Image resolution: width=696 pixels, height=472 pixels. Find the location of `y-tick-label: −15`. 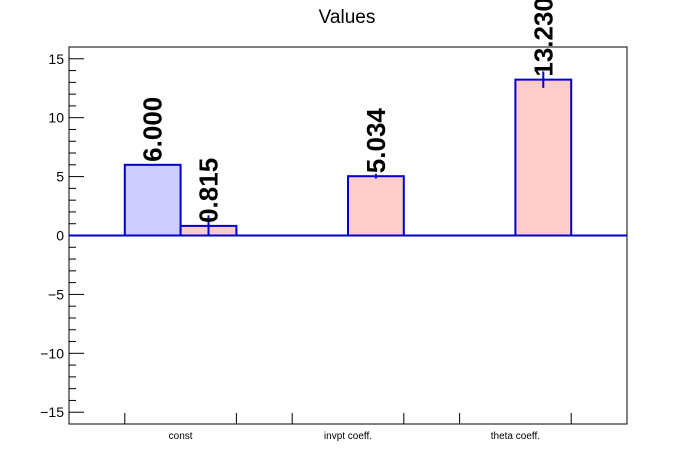

y-tick-label: −15 is located at coordinates (52, 412).